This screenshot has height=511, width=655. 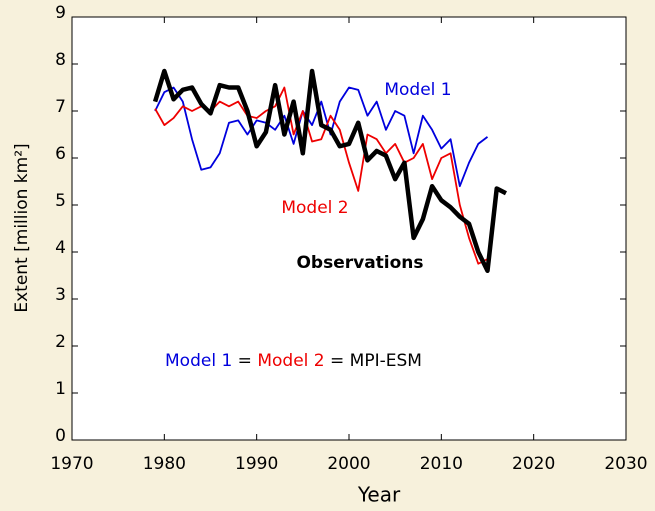 What do you see at coordinates (533, 464) in the screenshot?
I see `x-tick-label: 2020` at bounding box center [533, 464].